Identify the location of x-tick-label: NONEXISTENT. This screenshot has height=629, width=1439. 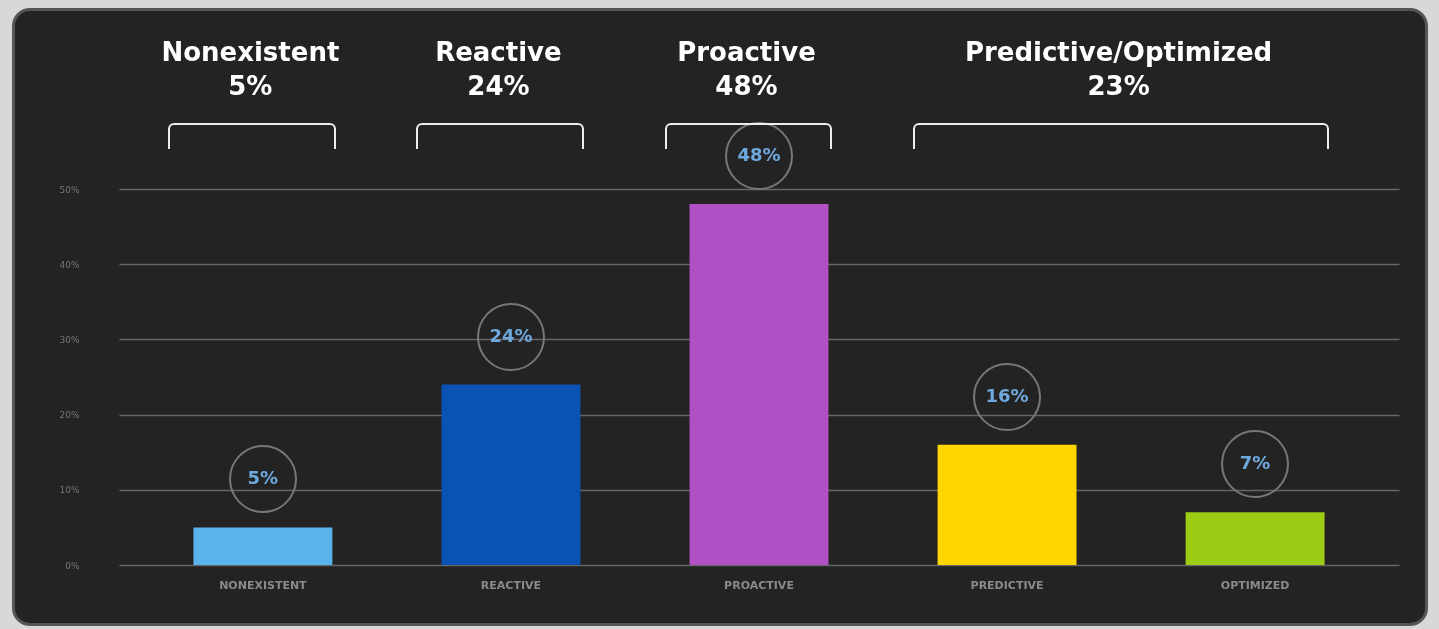
(263, 585).